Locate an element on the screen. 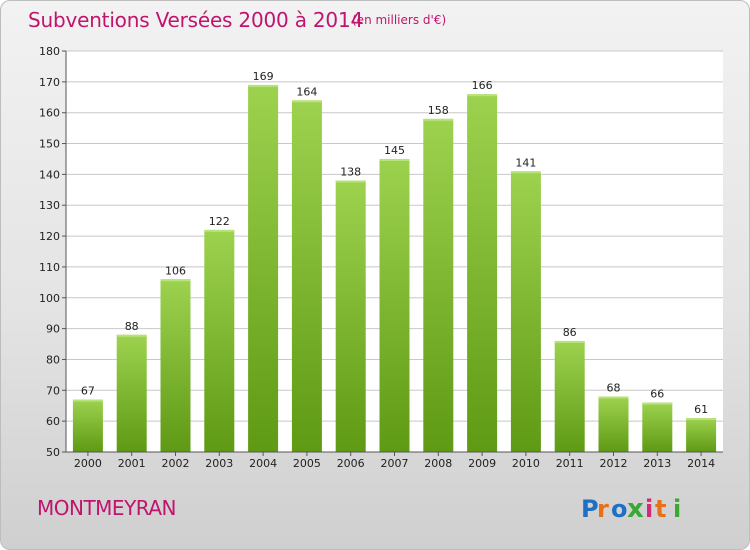 The image size is (750, 550). bar-2003 is located at coordinates (219, 340).